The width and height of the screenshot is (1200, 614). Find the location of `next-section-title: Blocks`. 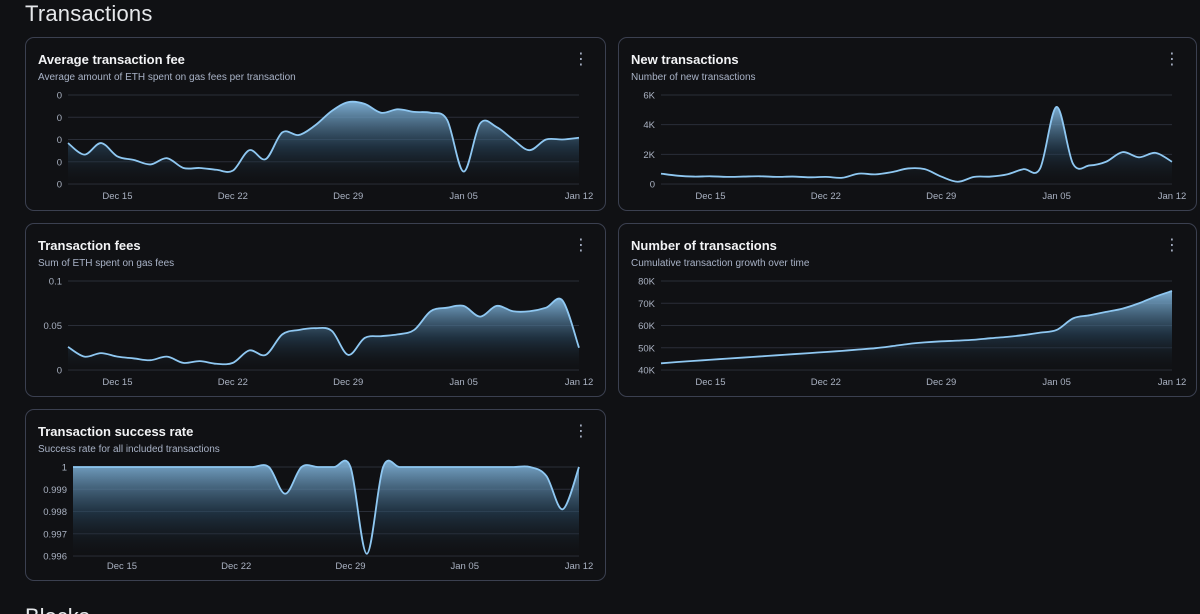

next-section-title: Blocks is located at coordinates (57, 609).